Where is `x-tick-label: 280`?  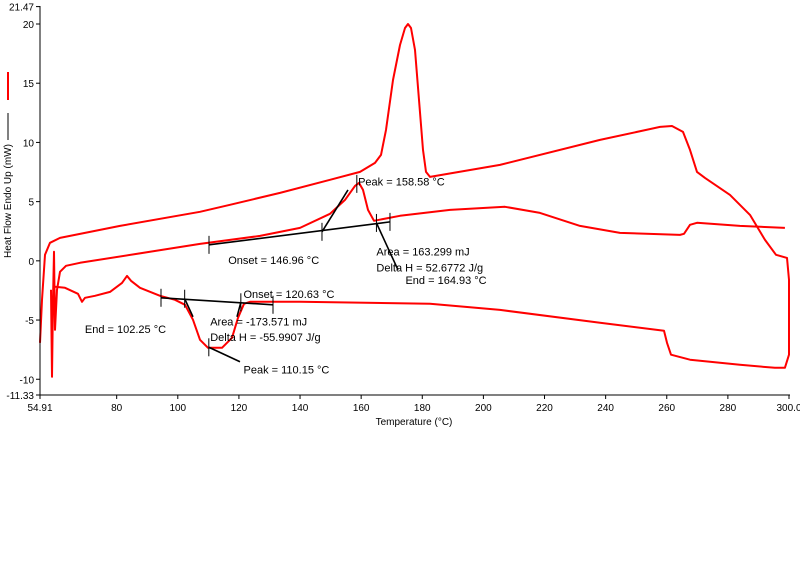 x-tick-label: 280 is located at coordinates (728, 408).